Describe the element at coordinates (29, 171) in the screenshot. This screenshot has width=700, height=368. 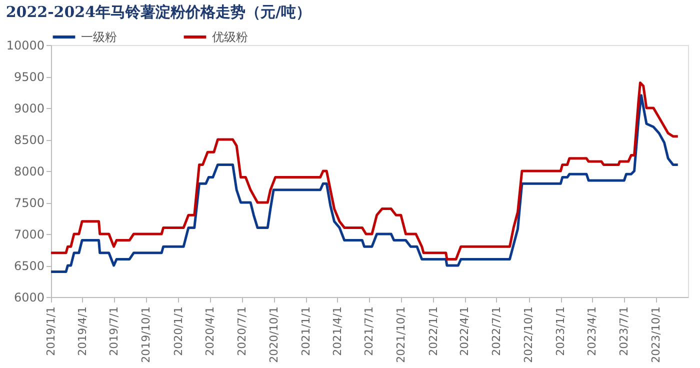
I see `y-tick-label: 8000` at that location.